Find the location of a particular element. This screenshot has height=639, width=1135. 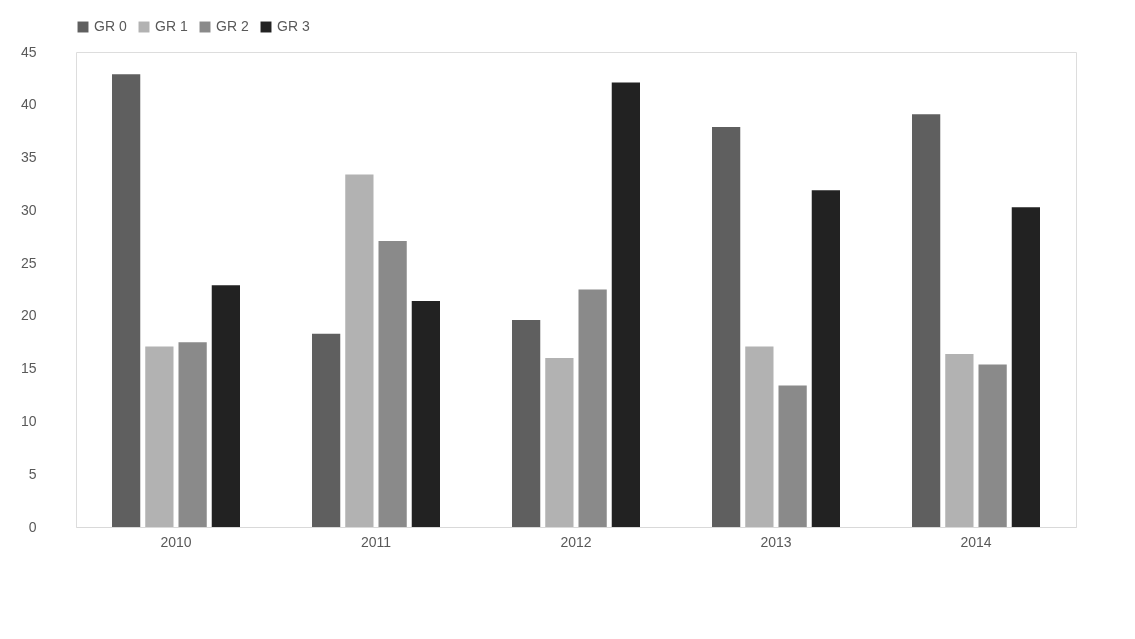

x-tick-label: 2011 is located at coordinates (376, 541).